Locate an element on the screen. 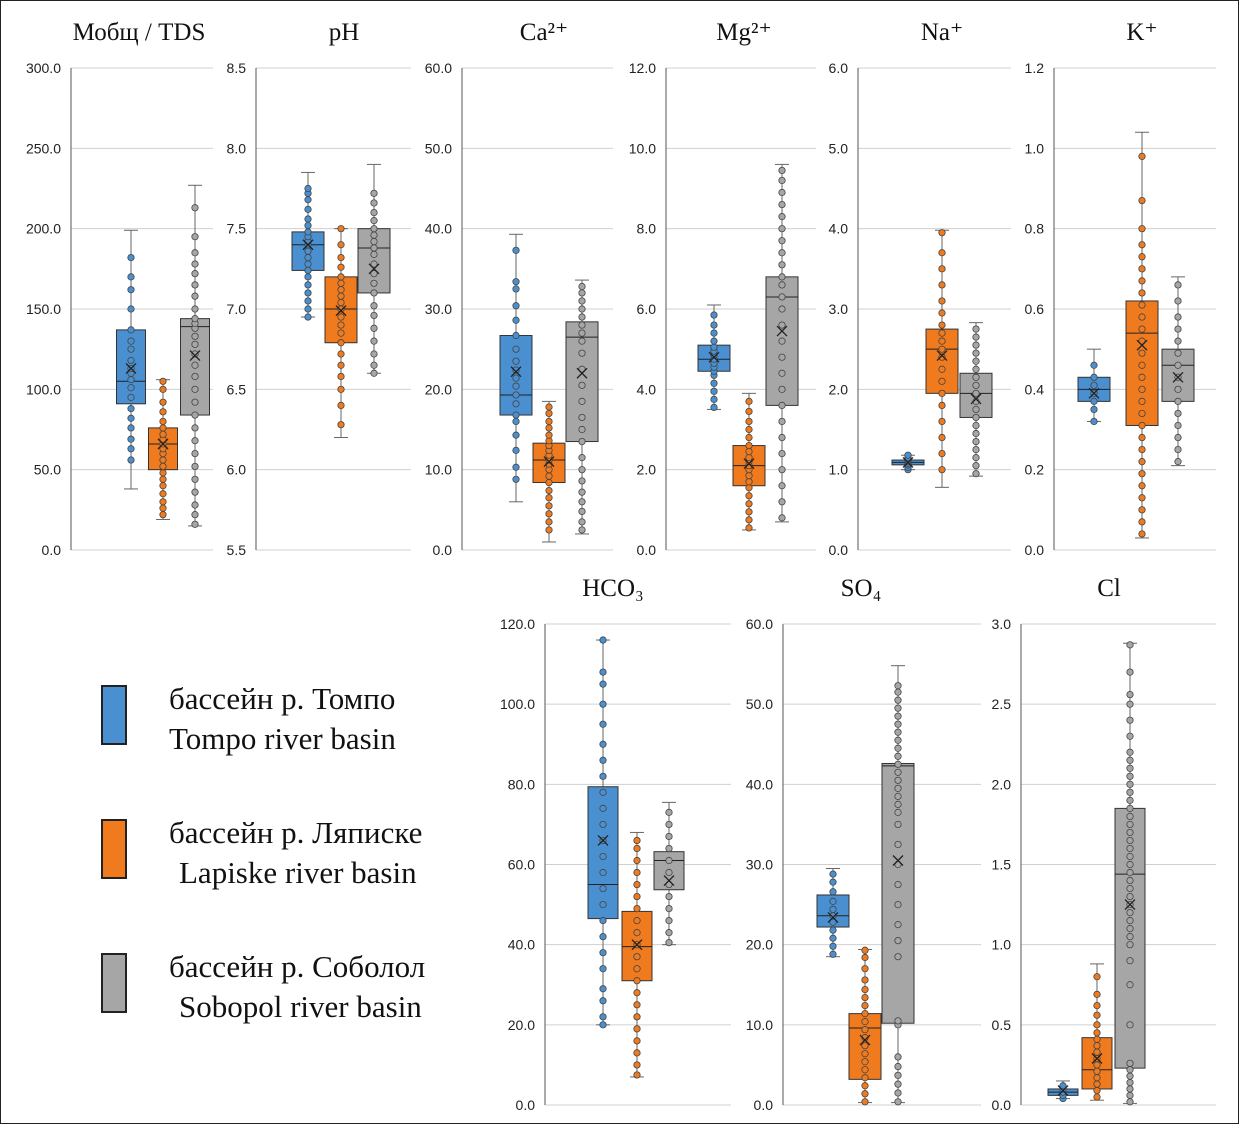  tick-label: 50.0 is located at coordinates (759, 704).